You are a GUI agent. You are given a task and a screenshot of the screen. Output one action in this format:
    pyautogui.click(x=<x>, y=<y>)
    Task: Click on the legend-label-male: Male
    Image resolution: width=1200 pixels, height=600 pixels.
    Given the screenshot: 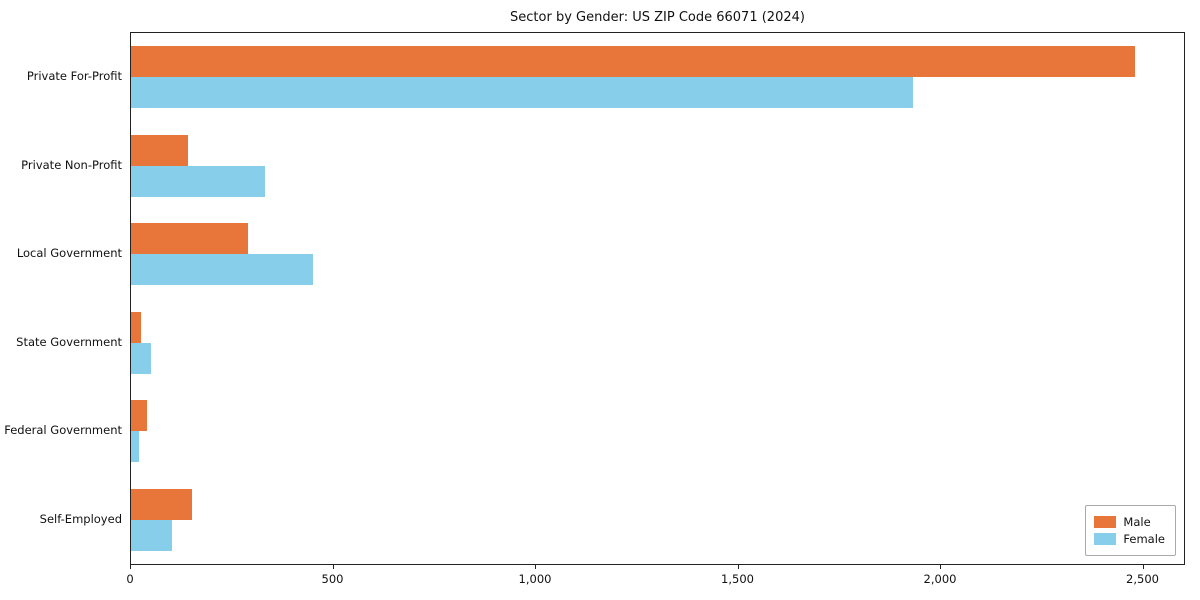 What is the action you would take?
    pyautogui.click(x=1137, y=522)
    